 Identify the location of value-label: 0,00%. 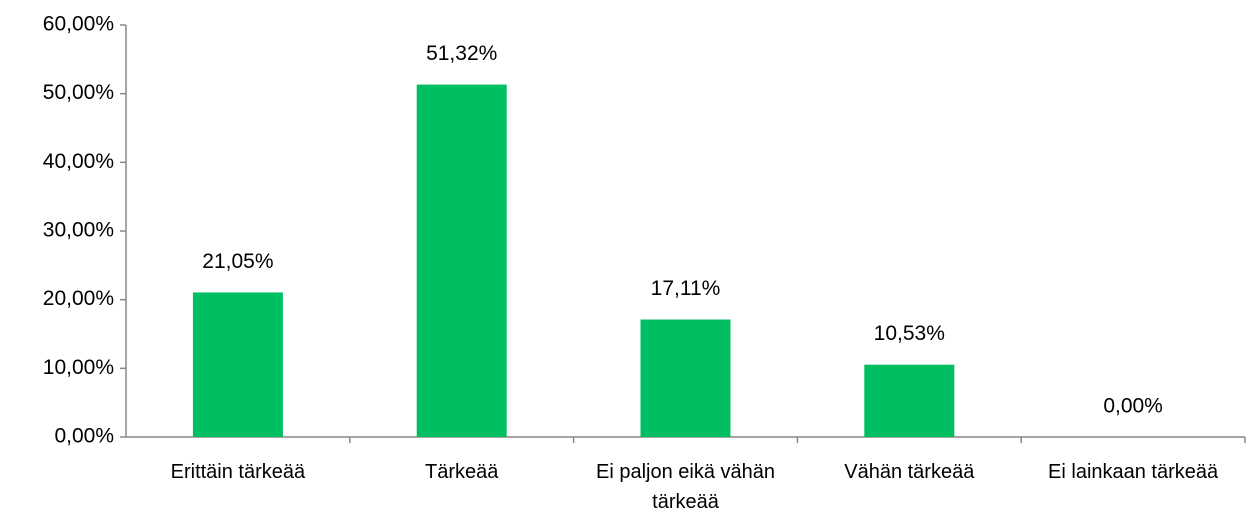
(1133, 406).